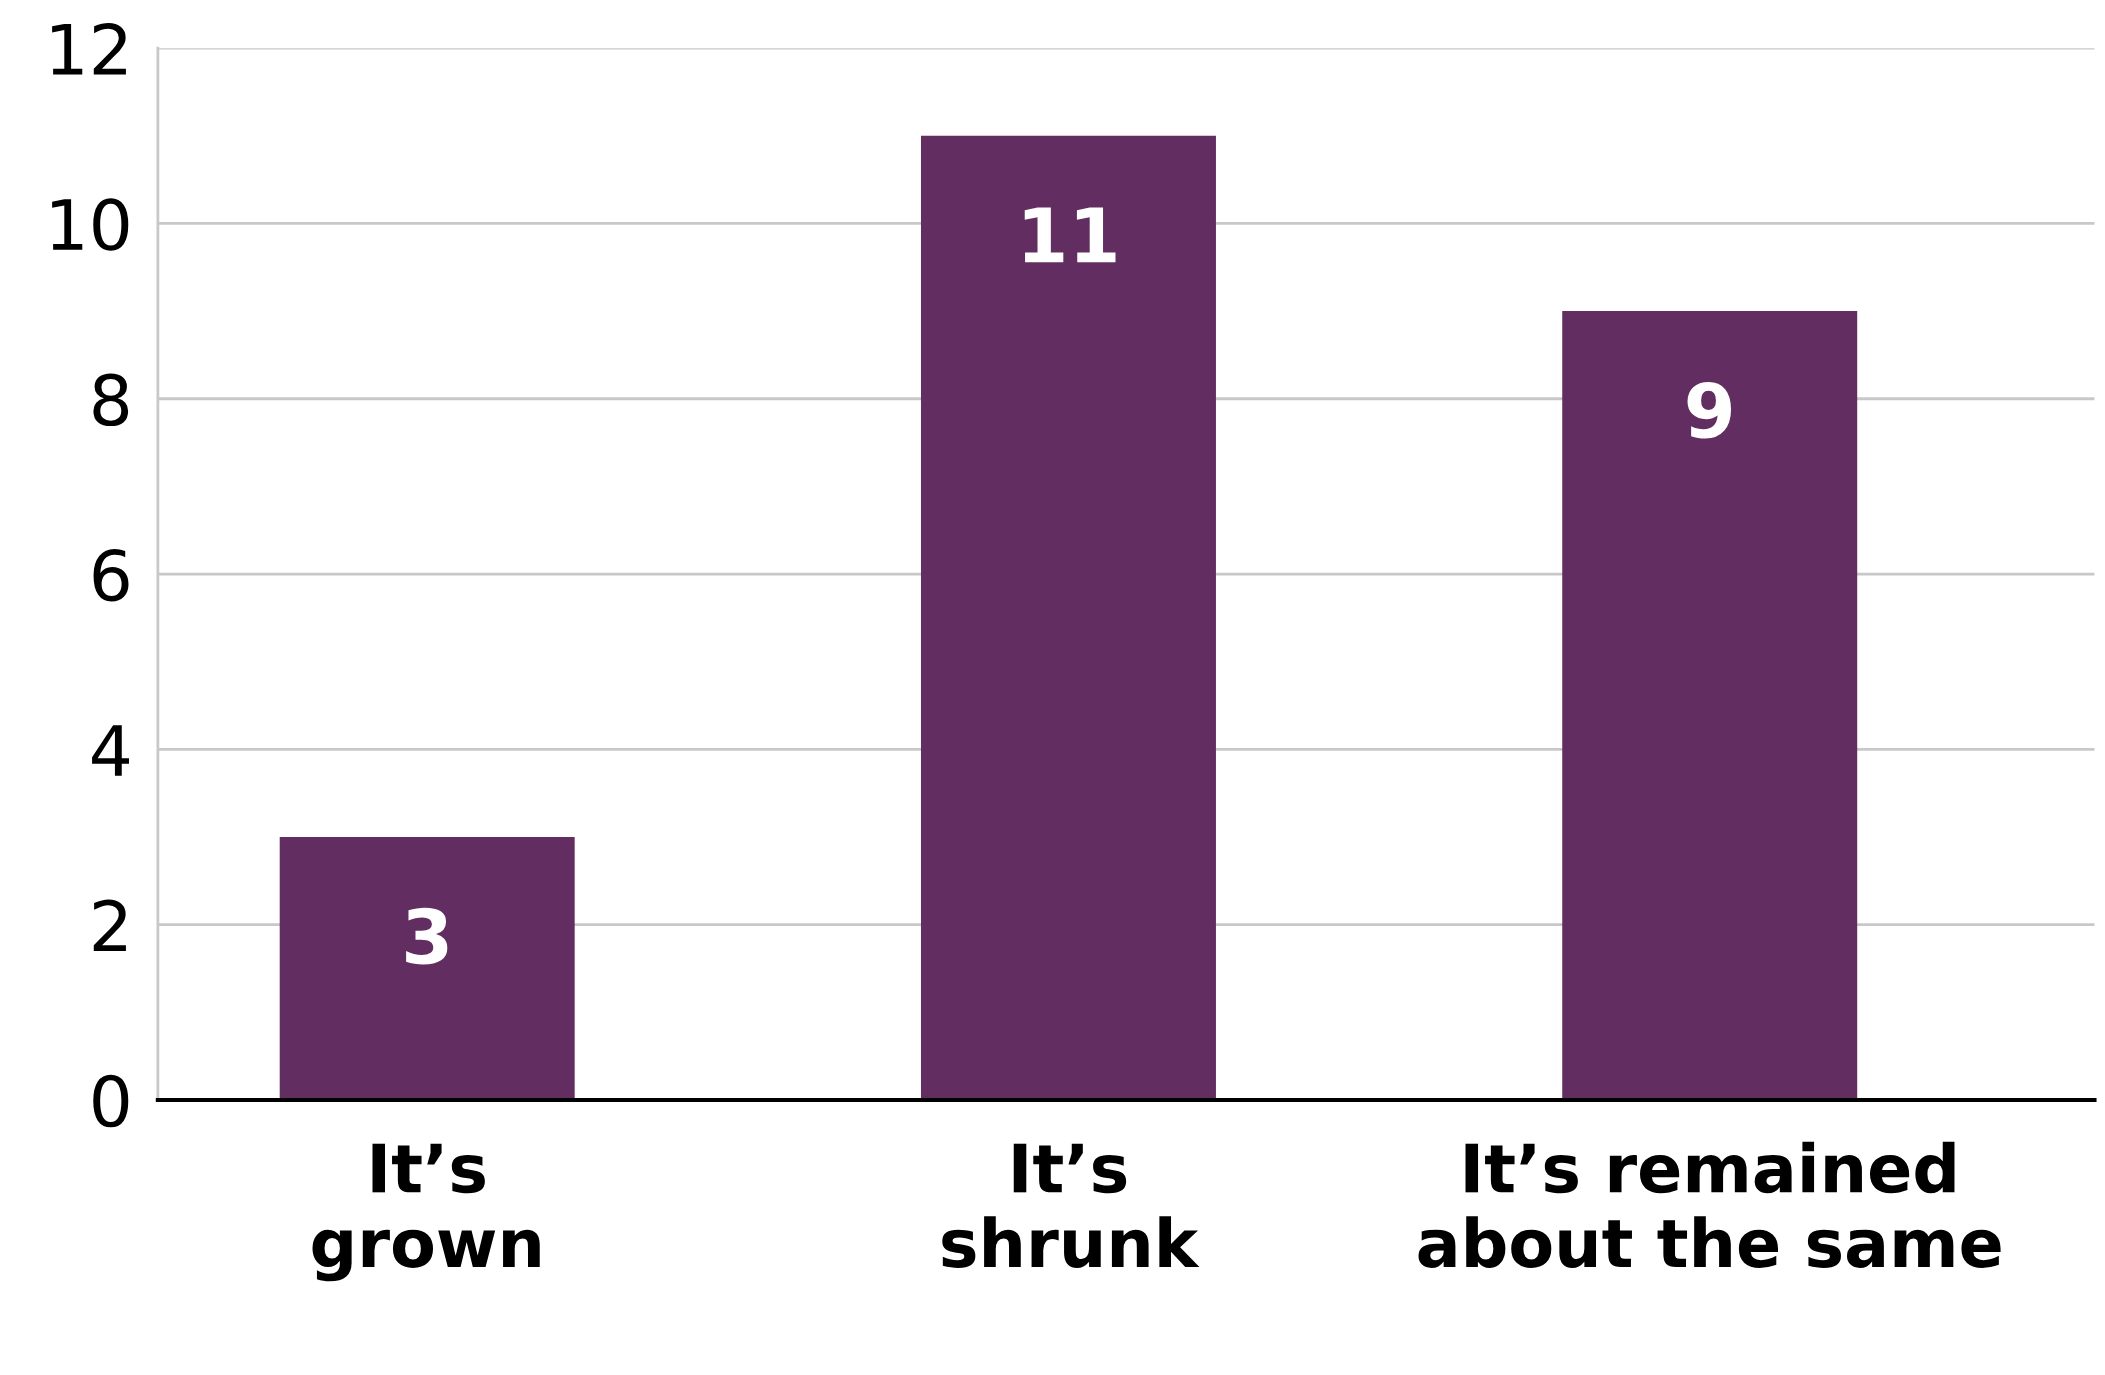 The width and height of the screenshot is (2105, 1375). I want to click on y-tick-label: 8, so click(111, 400).